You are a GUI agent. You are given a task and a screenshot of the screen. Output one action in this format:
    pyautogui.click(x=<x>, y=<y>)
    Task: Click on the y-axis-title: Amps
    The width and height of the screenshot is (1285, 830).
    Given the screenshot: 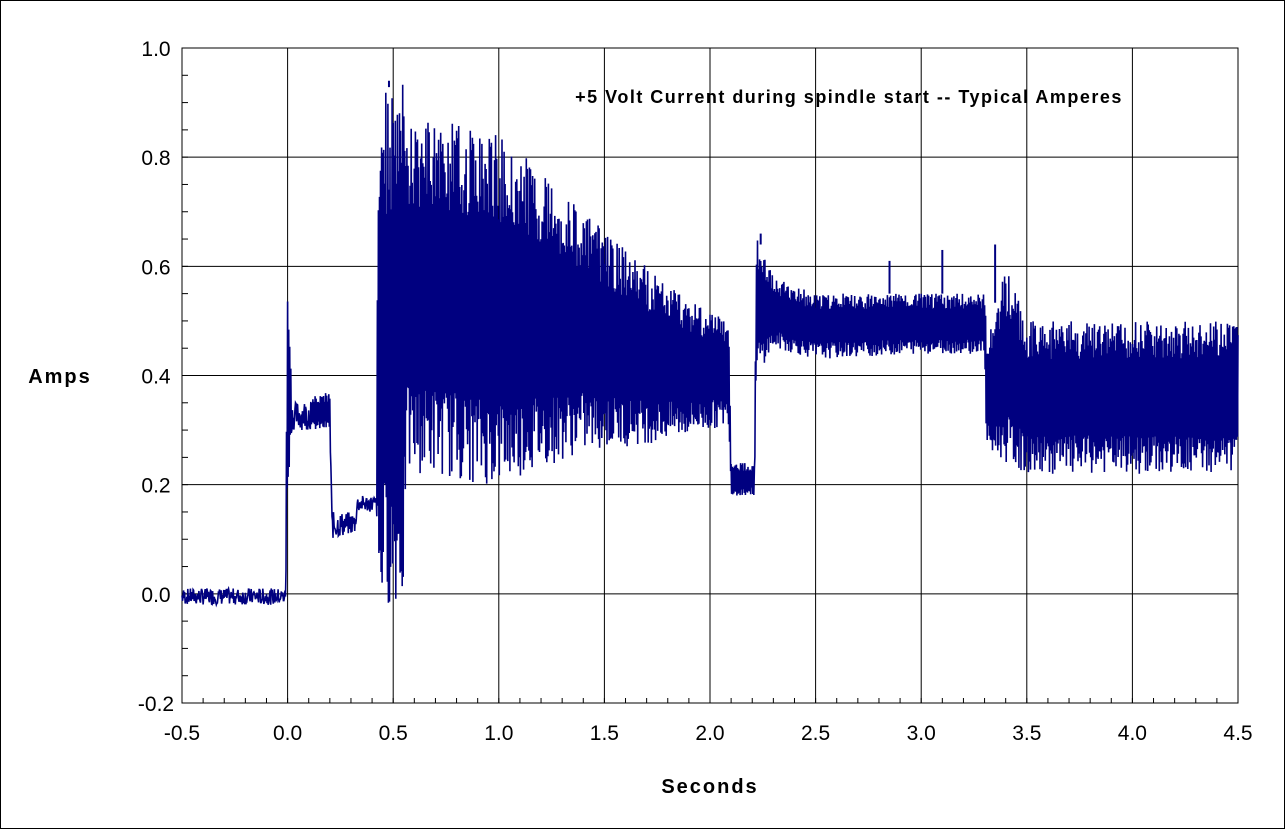 What is the action you would take?
    pyautogui.click(x=60, y=377)
    